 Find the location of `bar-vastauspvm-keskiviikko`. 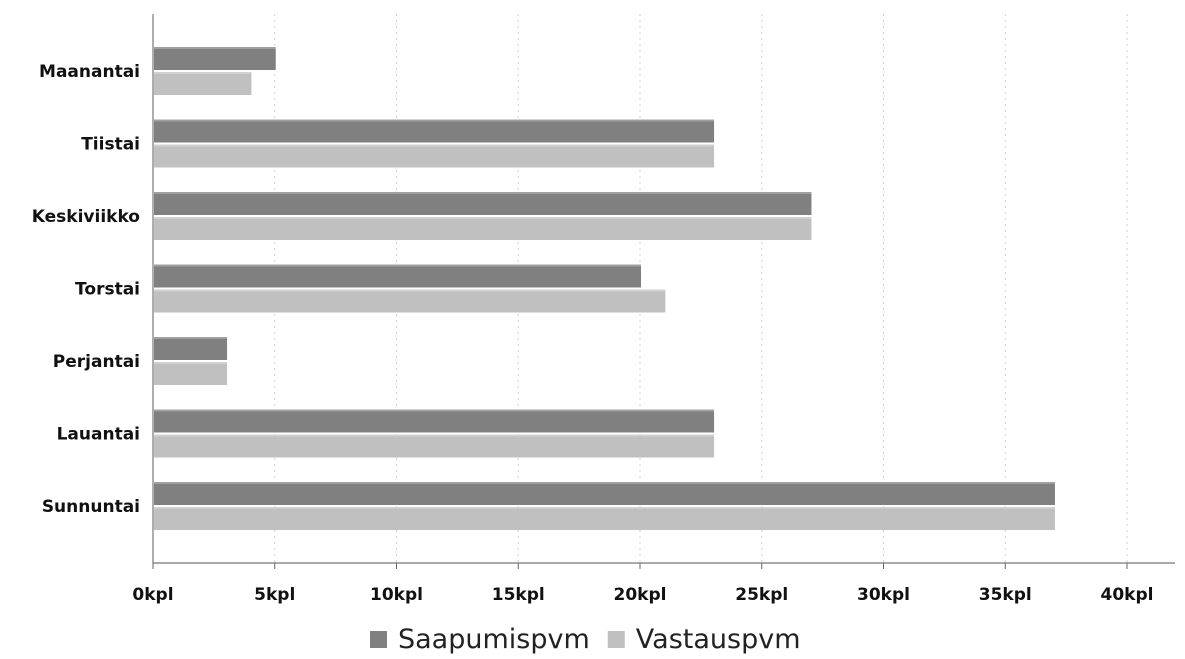

bar-vastauspvm-keskiviikko is located at coordinates (483, 228).